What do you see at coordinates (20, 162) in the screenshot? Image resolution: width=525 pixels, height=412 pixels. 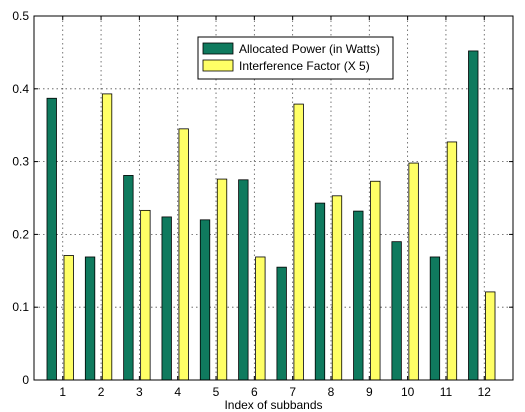 I see `y-tick-label: 0.3` at bounding box center [20, 162].